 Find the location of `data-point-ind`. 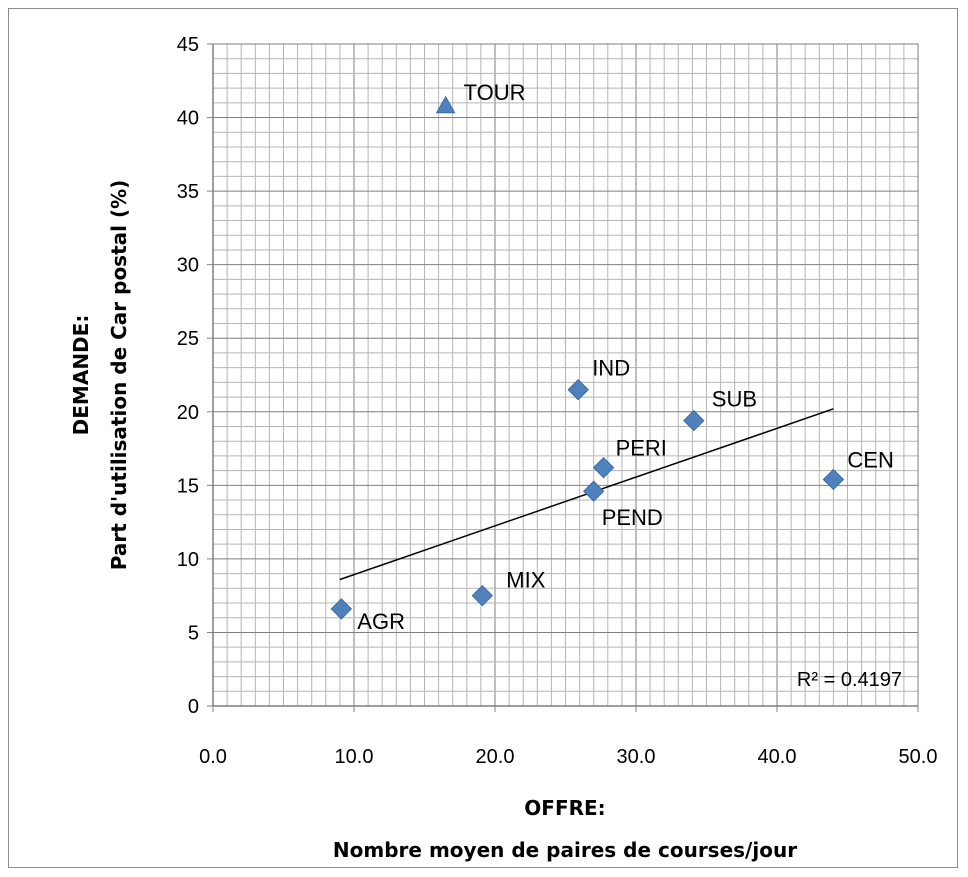

data-point-ind is located at coordinates (578, 390).